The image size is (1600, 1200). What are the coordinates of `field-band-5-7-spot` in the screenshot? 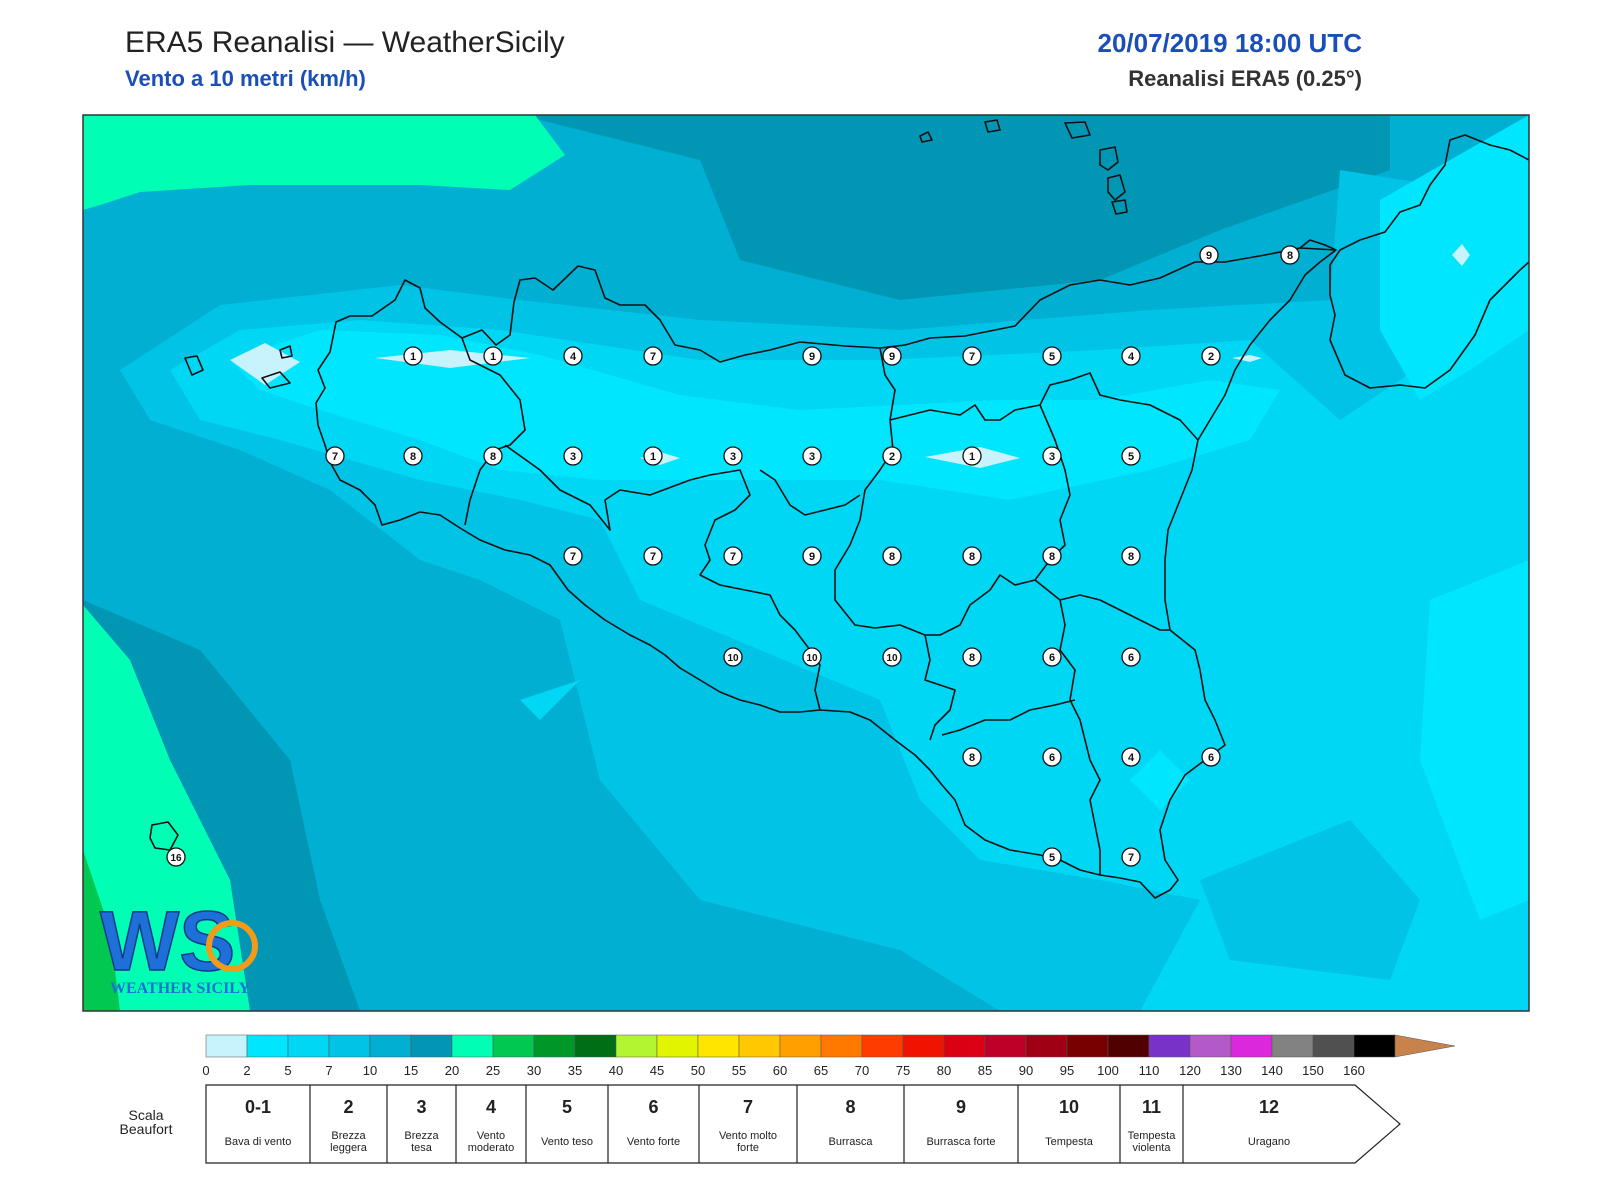 It's located at (550, 700).